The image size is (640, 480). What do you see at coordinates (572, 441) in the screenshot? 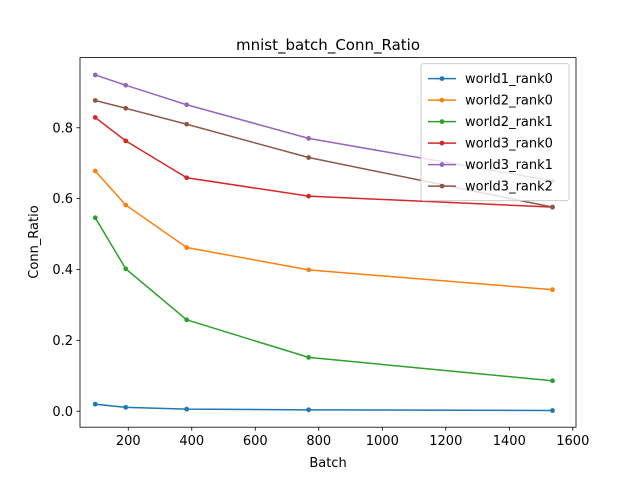
I see `x-tick-label: 1600` at bounding box center [572, 441].